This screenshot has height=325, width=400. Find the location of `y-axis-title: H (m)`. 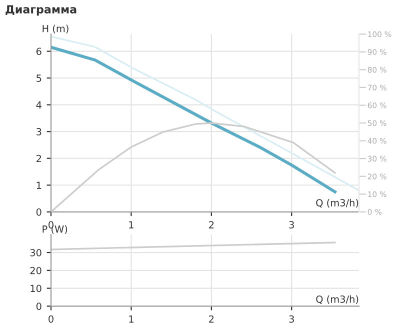

y-axis-title: H (m) is located at coordinates (55, 29).